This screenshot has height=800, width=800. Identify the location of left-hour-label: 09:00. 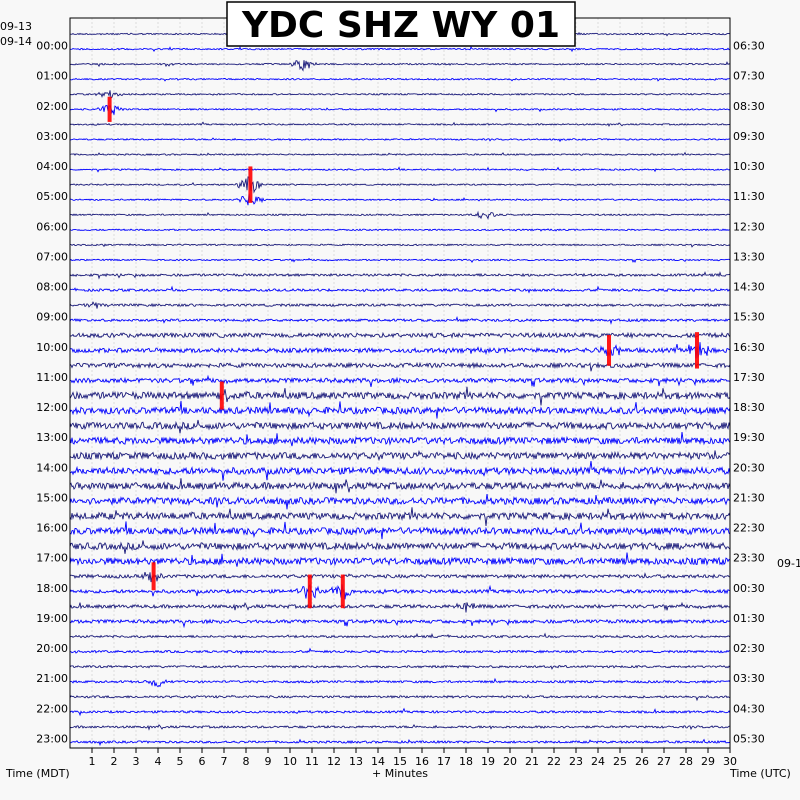
(52, 317).